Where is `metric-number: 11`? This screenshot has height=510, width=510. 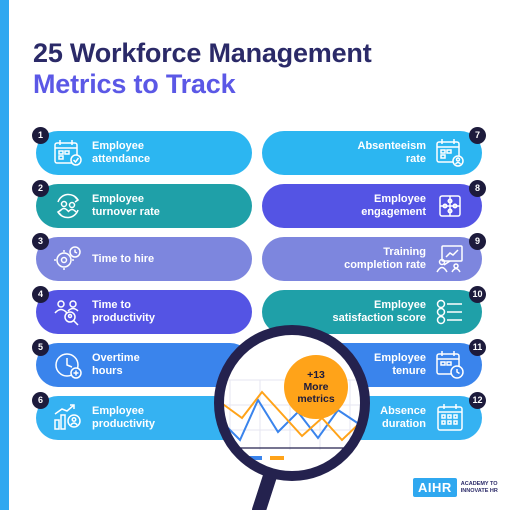 metric-number: 11 is located at coordinates (477, 347).